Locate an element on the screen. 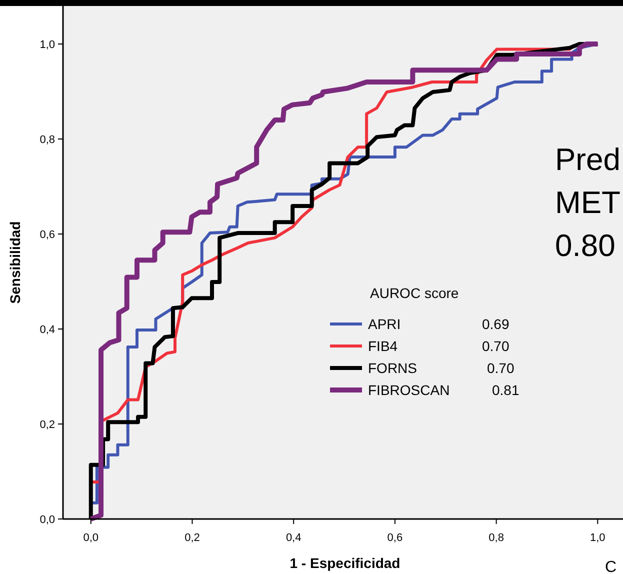 Image resolution: width=623 pixels, height=574 pixels. annotation: MET is located at coordinates (587, 202).